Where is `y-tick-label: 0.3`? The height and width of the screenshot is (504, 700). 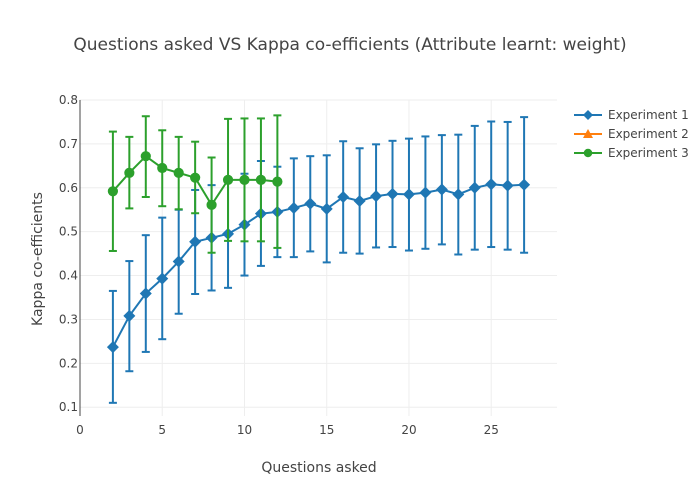
y-tick-label: 0.3 is located at coordinates (68, 319).